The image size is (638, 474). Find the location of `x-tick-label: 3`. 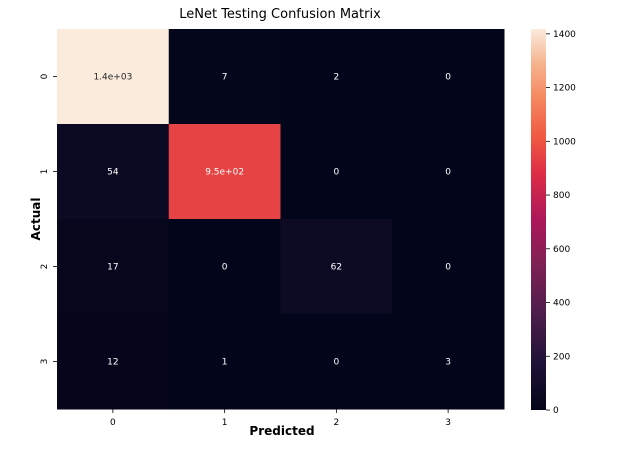

x-tick-label: 3 is located at coordinates (448, 423).